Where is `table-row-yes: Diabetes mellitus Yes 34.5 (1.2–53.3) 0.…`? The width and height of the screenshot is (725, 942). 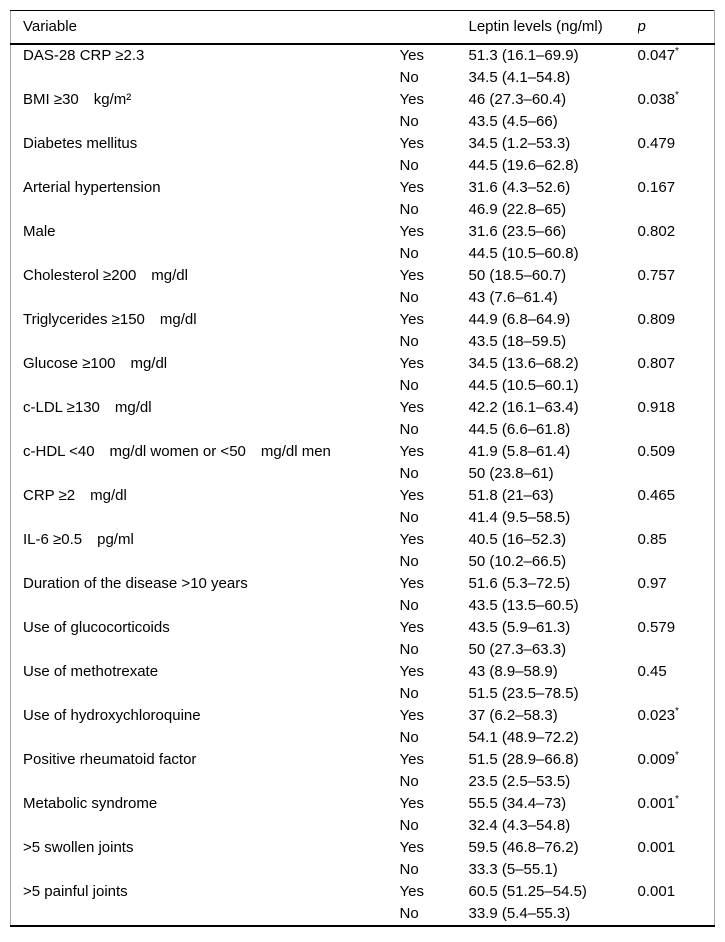
table-row-yes: Diabetes mellitus Yes 34.5 (1.2–53.3) 0.… is located at coordinates (363, 144).